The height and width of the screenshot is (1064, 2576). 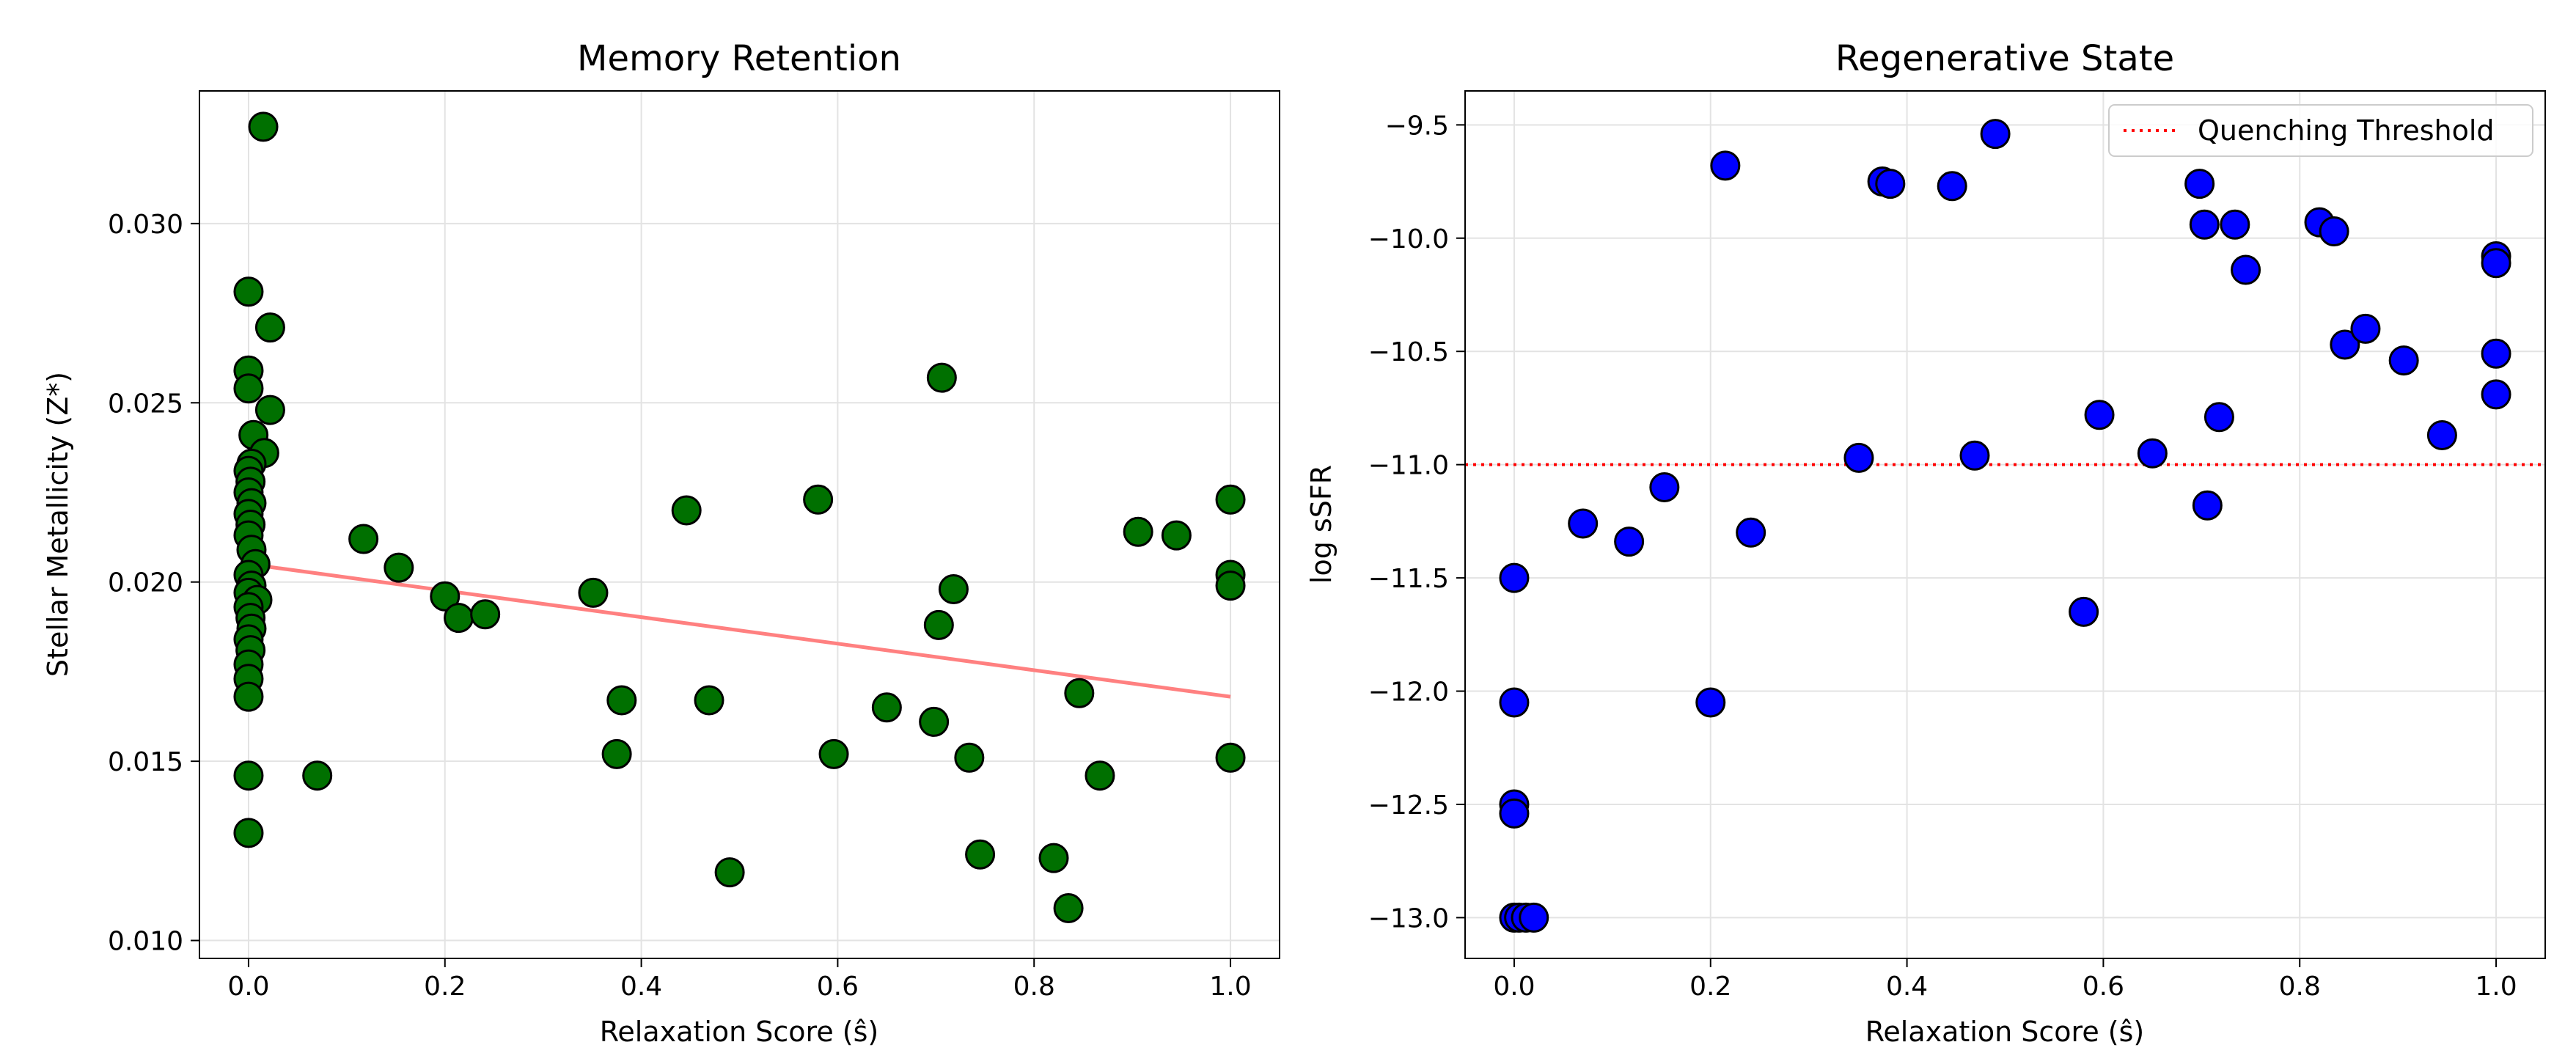 What do you see at coordinates (1409, 693) in the screenshot?
I see `y-tick-label: −12.0` at bounding box center [1409, 693].